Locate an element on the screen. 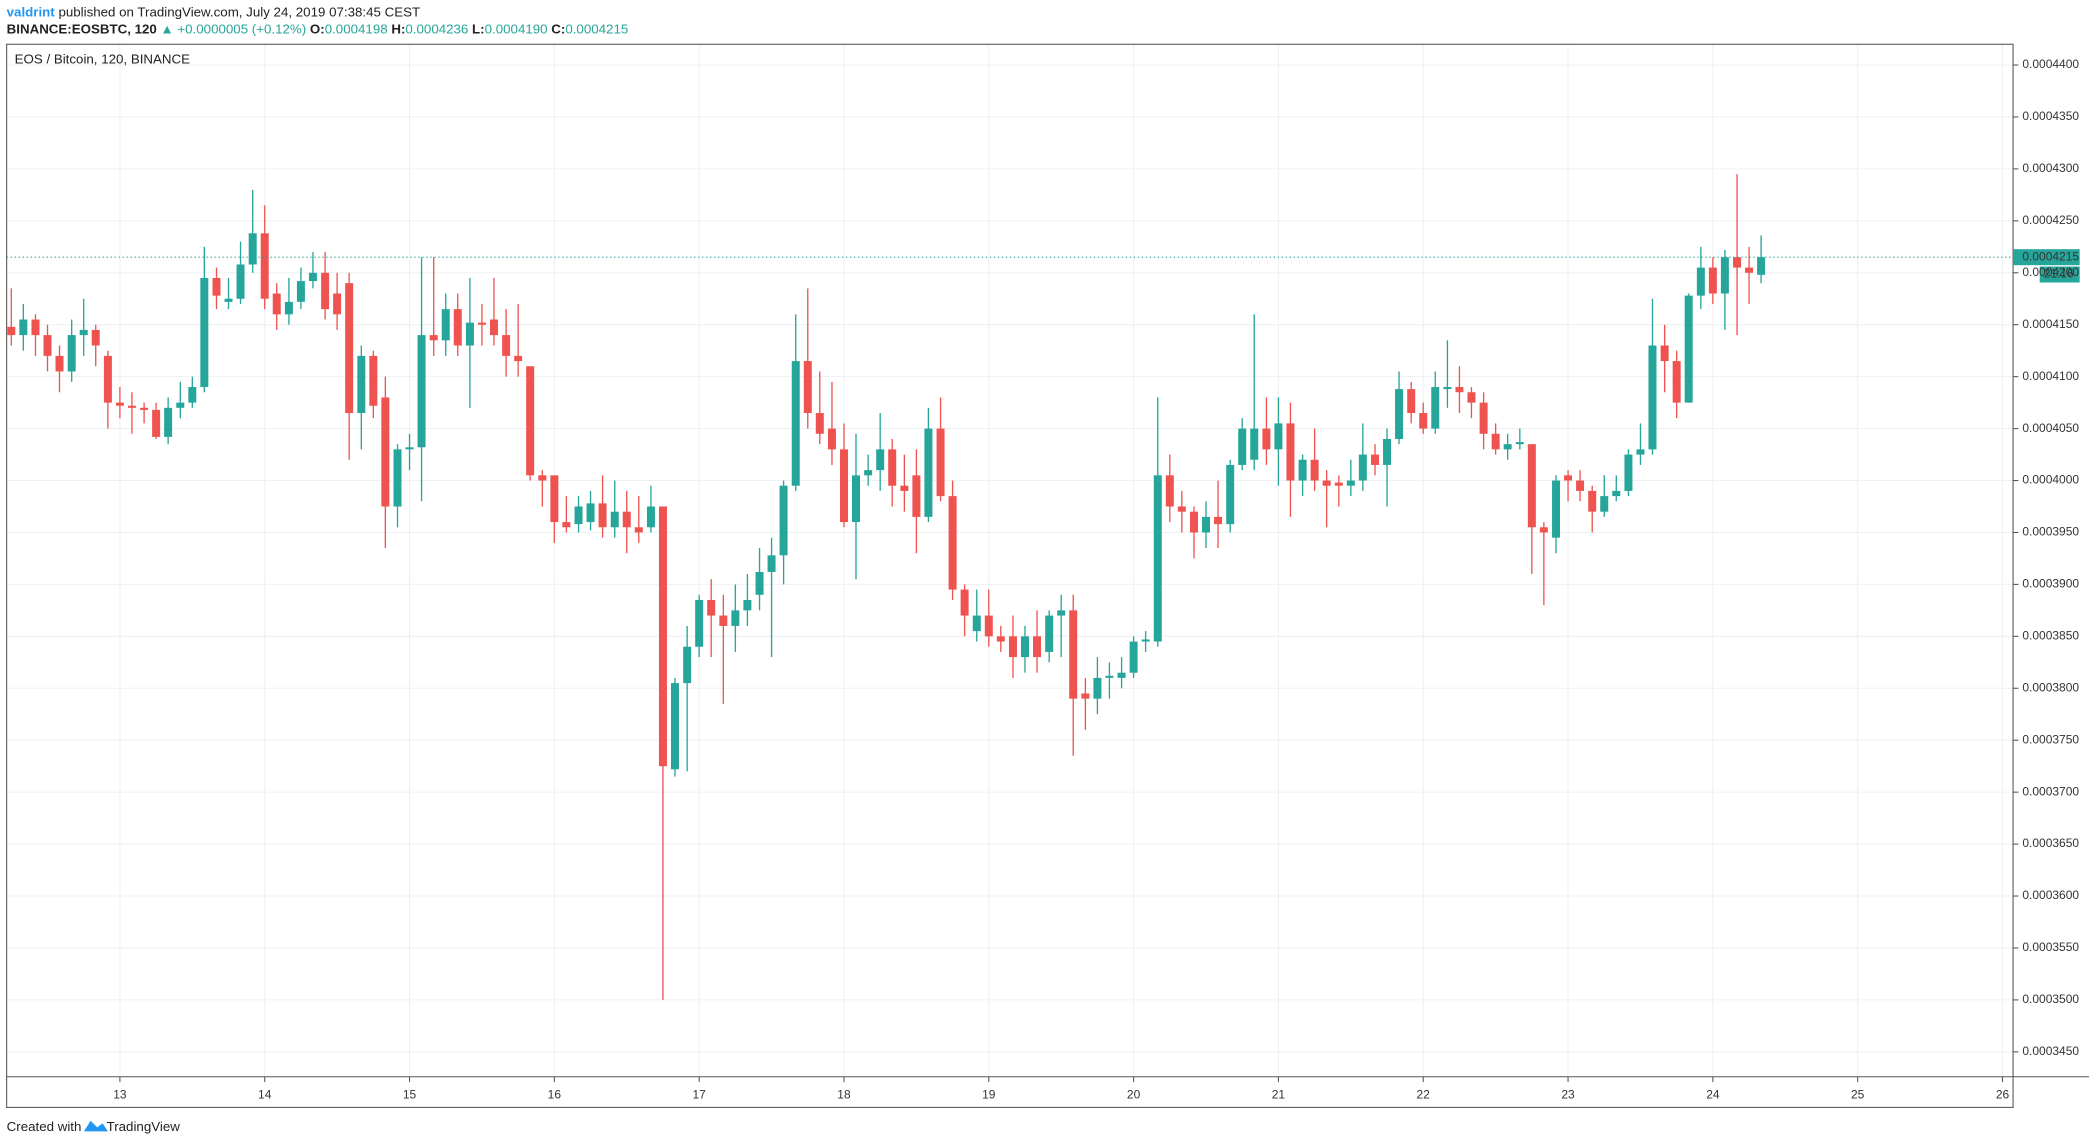 Image resolution: width=2089 pixels, height=1145 pixels. y-tick-label: 0.0003950 is located at coordinates (2050, 532).